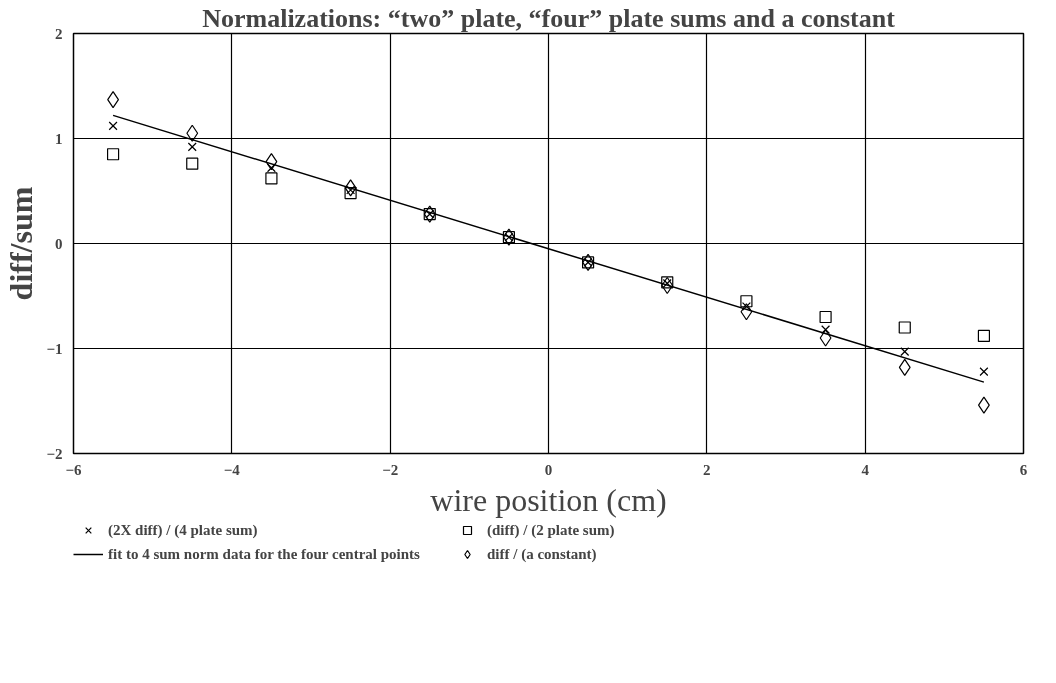 Image resolution: width=1056 pixels, height=683 pixels. What do you see at coordinates (54, 348) in the screenshot?
I see `y-tick-label: −1` at bounding box center [54, 348].